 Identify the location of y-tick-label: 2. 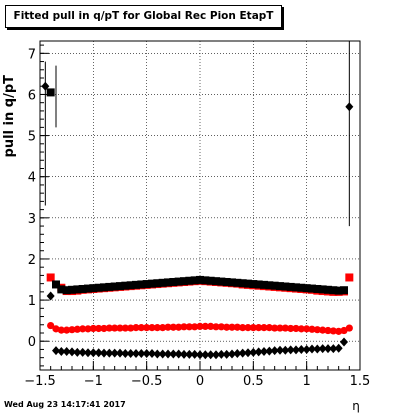
(32, 260).